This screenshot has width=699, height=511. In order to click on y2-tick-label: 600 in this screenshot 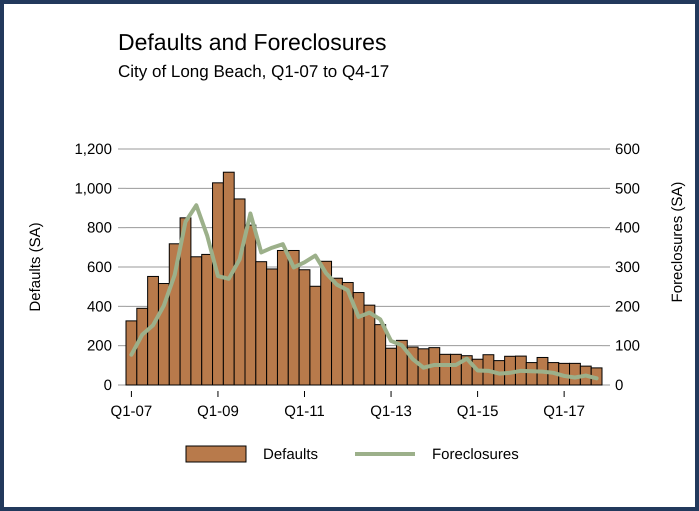, I will do `click(627, 149)`.